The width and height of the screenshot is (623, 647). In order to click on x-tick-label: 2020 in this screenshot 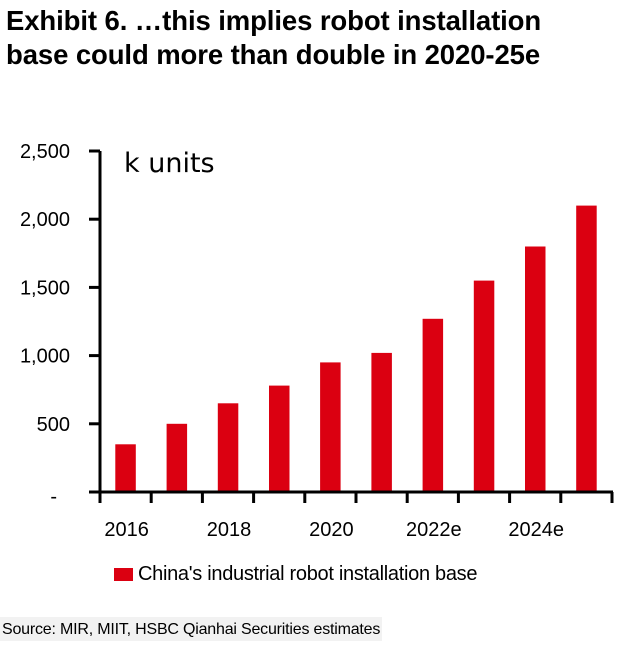, I will do `click(331, 530)`.